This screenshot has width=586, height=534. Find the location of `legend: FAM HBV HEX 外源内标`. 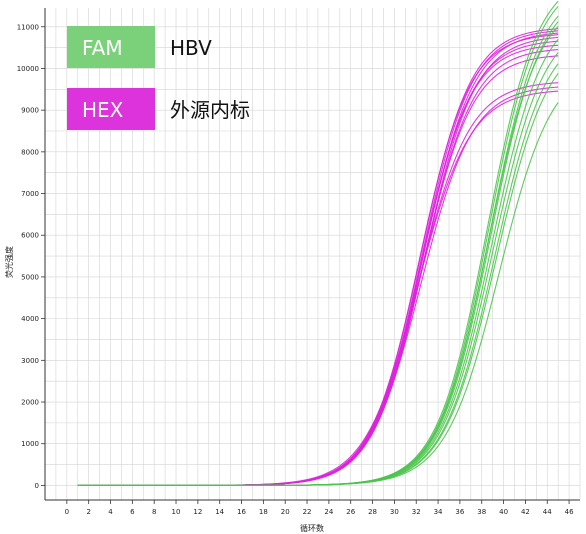

legend: FAM HBV HEX 外源内标 is located at coordinates (158, 78).